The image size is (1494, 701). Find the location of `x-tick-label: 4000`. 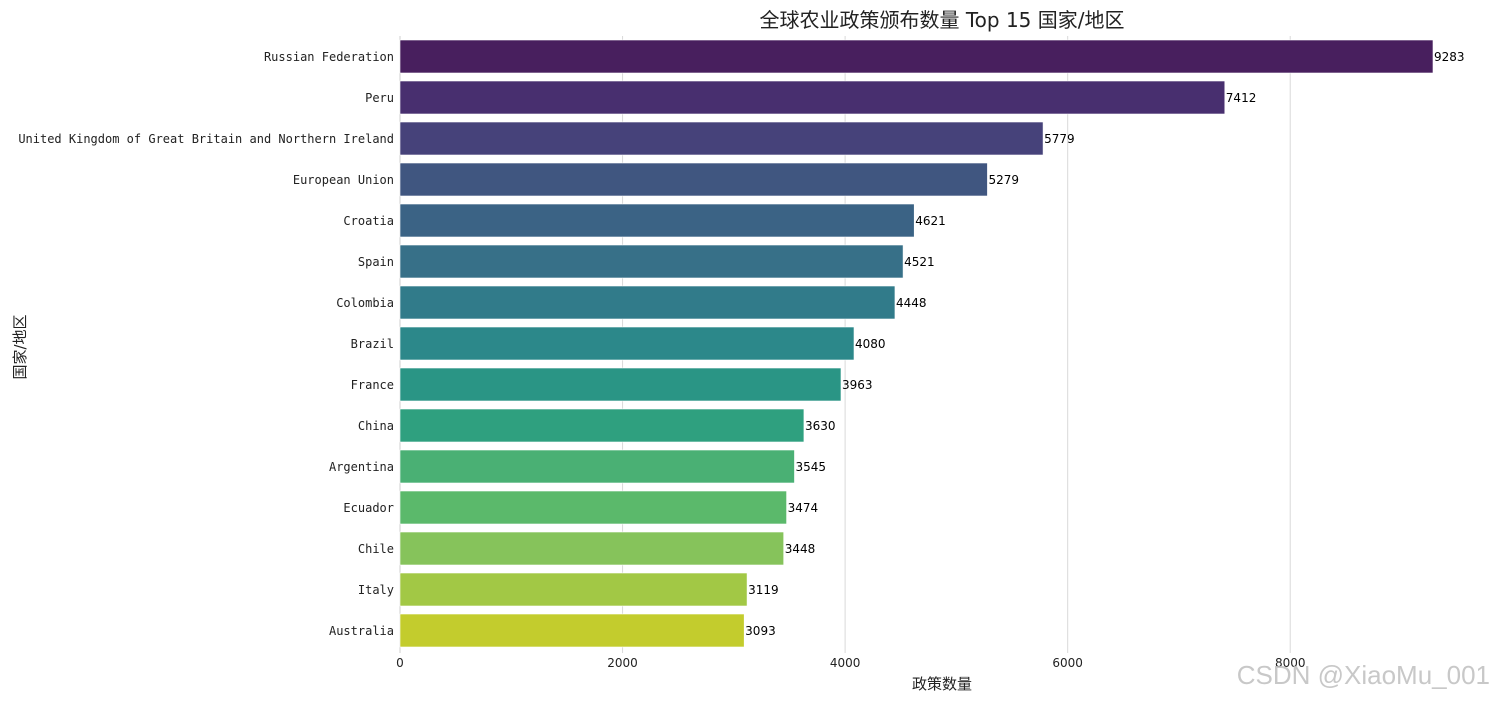

x-tick-label: 4000 is located at coordinates (845, 663).